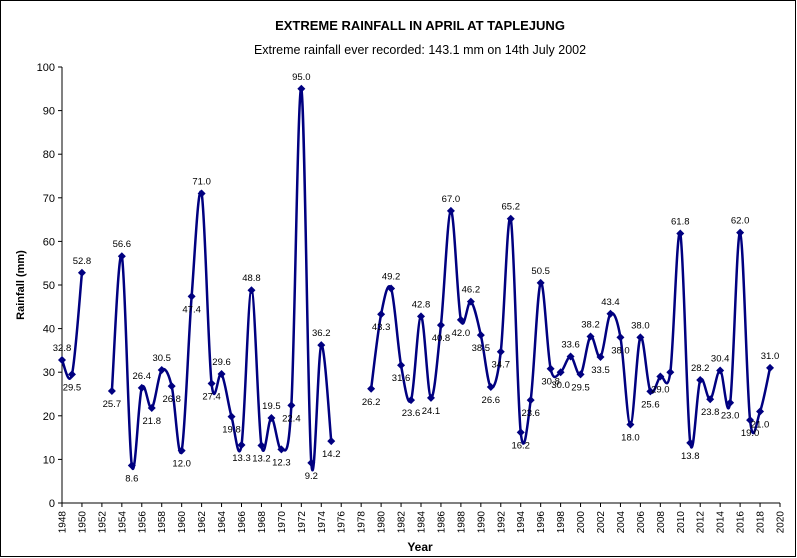  Describe the element at coordinates (700, 368) in the screenshot. I see `data-label: 28.2` at that location.